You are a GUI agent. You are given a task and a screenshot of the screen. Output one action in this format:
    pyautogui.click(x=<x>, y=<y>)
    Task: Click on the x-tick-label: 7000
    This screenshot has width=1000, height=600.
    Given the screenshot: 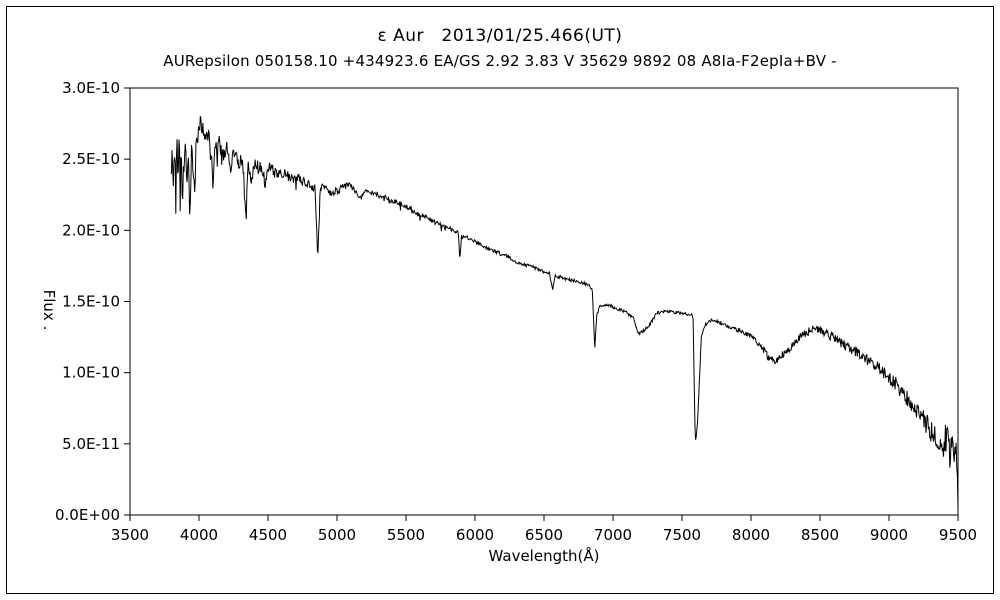 What is the action you would take?
    pyautogui.click(x=613, y=535)
    